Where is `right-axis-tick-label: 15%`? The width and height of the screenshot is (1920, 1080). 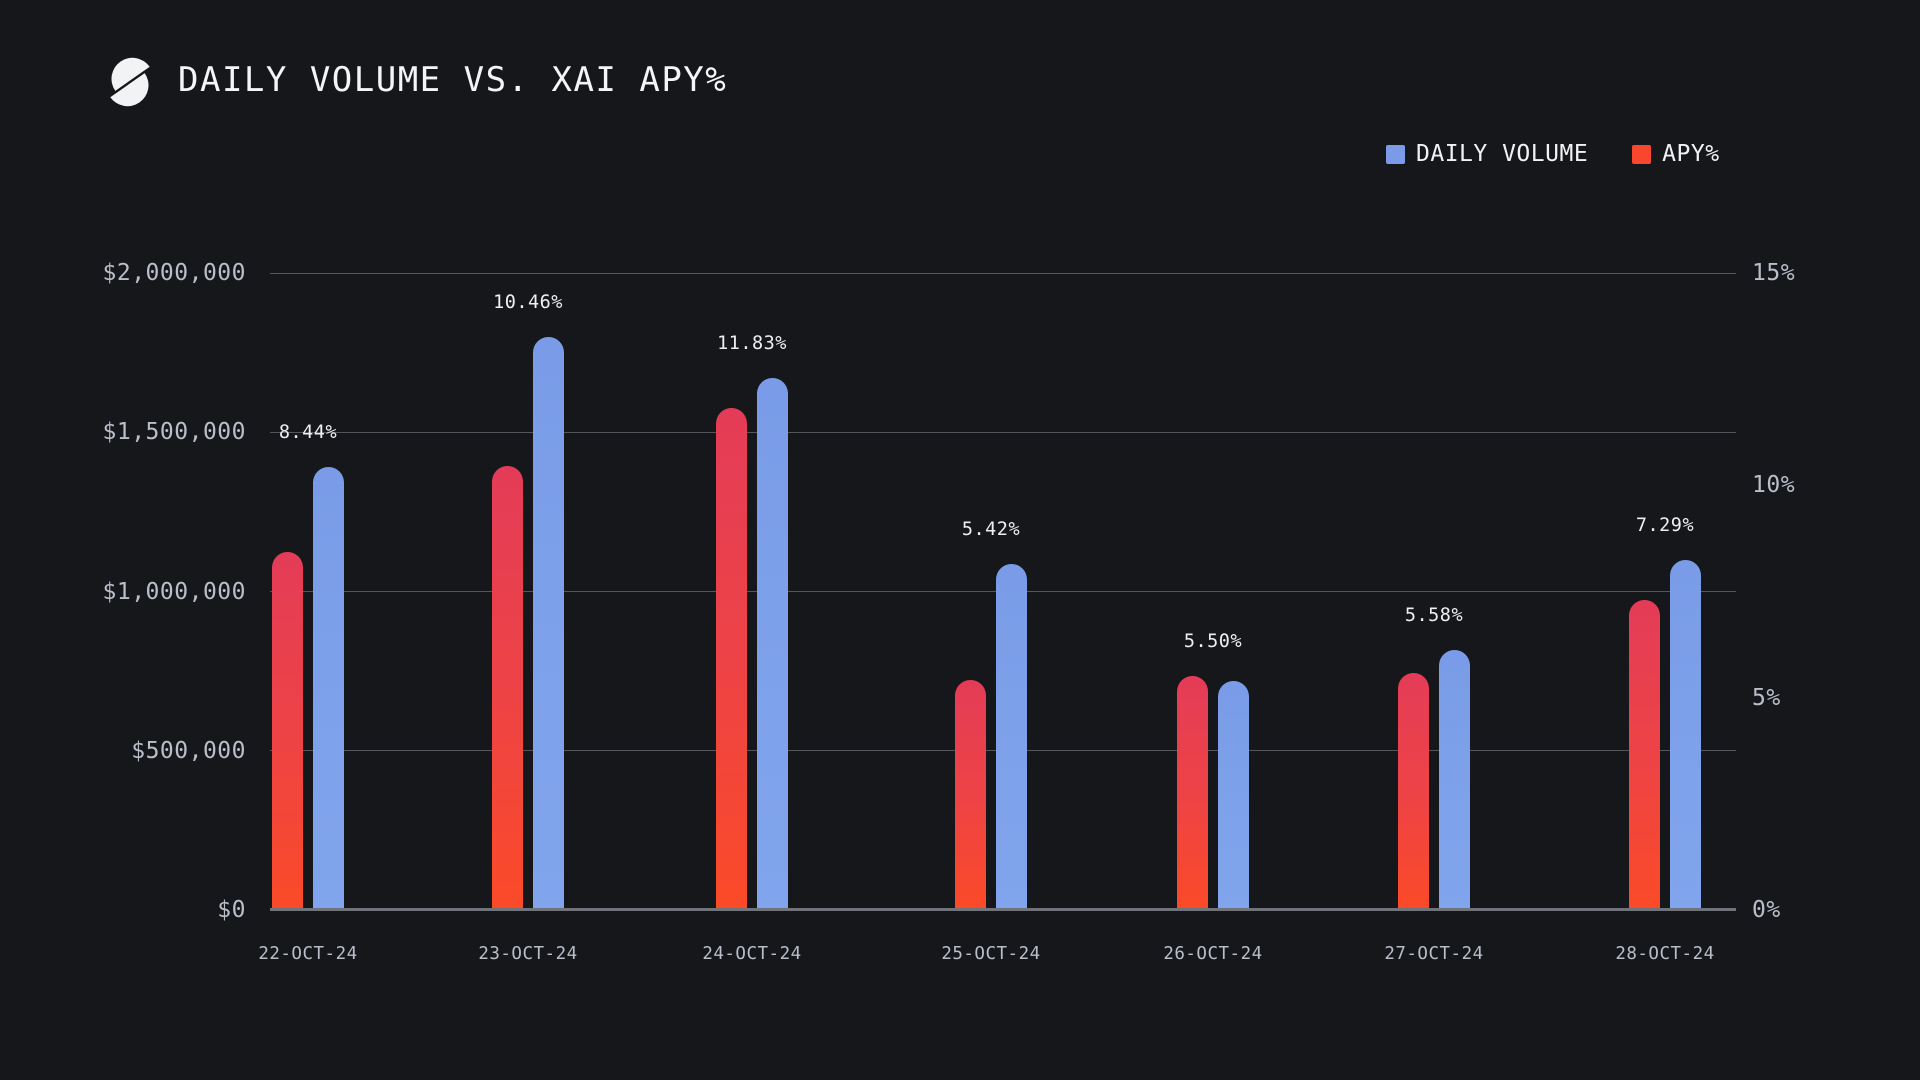
right-axis-tick-label: 15% is located at coordinates (1774, 273).